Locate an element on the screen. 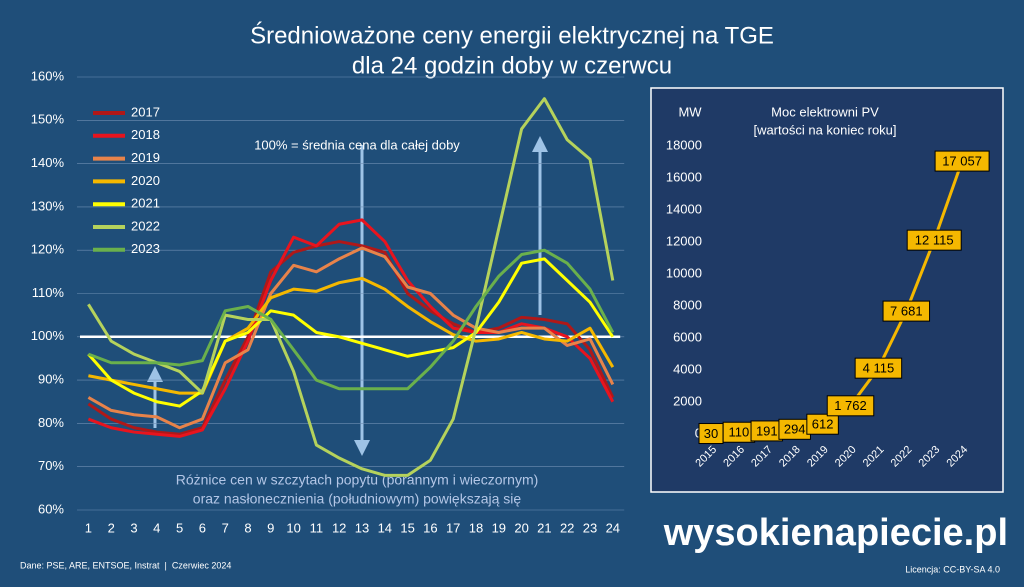 This screenshot has height=587, width=1024. x-tick-label: 12 is located at coordinates (339, 527).